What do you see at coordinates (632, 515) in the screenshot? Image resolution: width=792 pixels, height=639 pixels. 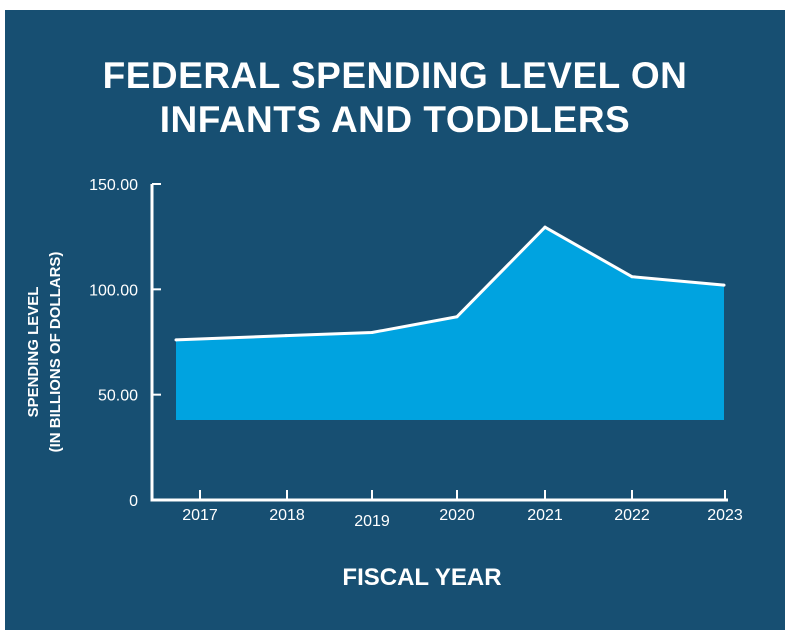 I see `x-tick-label-2022: 2022` at bounding box center [632, 515].